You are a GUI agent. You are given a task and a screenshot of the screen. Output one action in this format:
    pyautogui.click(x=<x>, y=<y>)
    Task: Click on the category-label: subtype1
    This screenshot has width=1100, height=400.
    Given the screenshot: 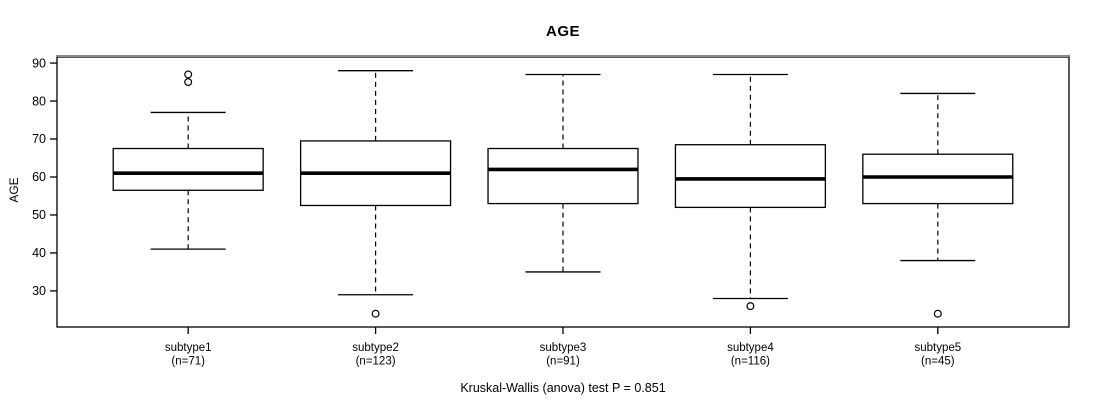 What is the action you would take?
    pyautogui.click(x=188, y=348)
    